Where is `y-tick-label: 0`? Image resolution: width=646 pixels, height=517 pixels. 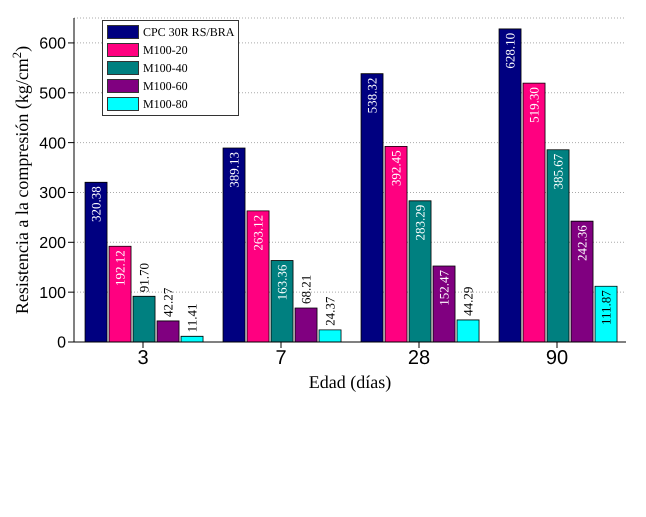 y-tick-label: 0 is located at coordinates (61, 343).